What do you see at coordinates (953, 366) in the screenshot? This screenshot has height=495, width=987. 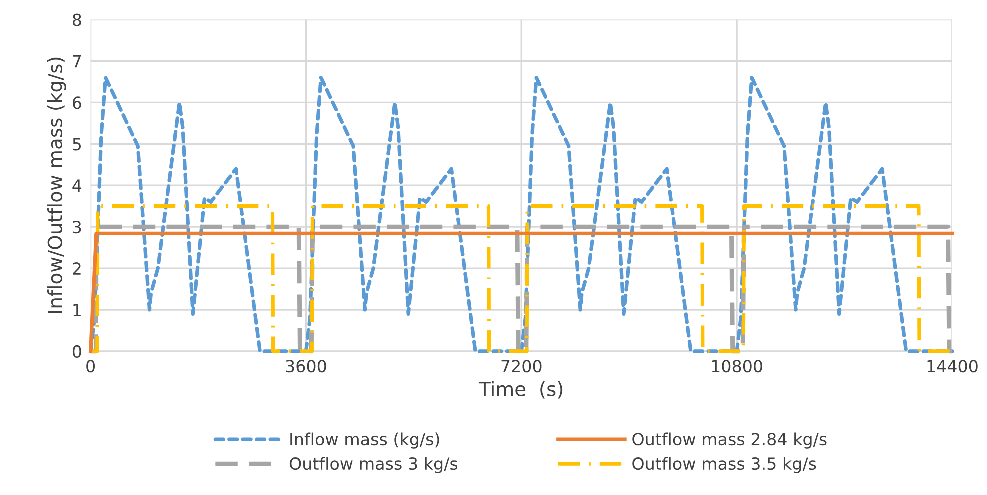 I see `x-tick-label: 14400` at bounding box center [953, 366].